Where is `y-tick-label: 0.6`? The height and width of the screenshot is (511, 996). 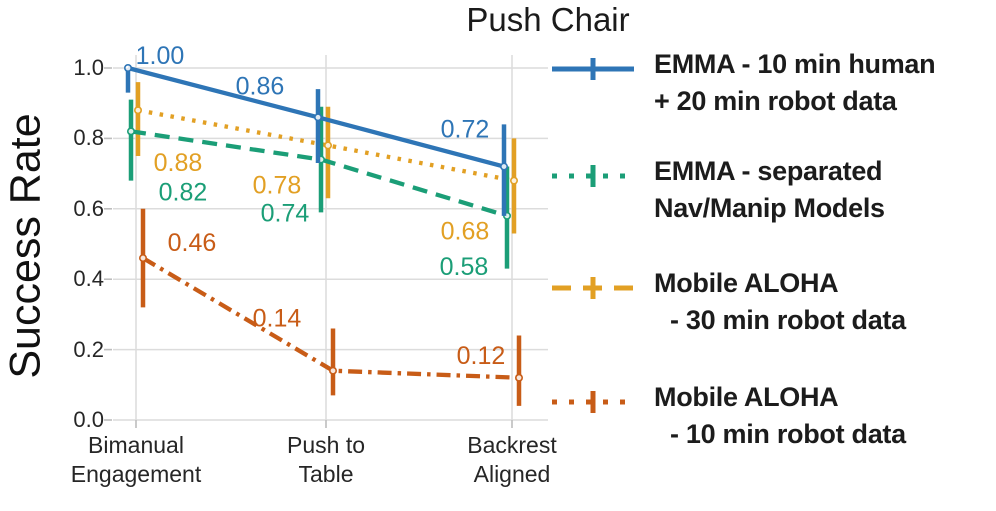 y-tick-label: 0.6 is located at coordinates (88, 208).